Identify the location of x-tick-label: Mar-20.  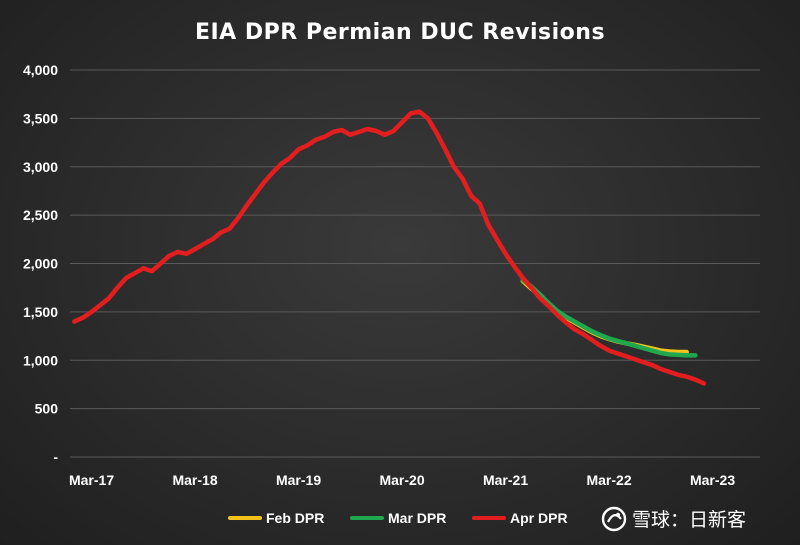
(401, 480).